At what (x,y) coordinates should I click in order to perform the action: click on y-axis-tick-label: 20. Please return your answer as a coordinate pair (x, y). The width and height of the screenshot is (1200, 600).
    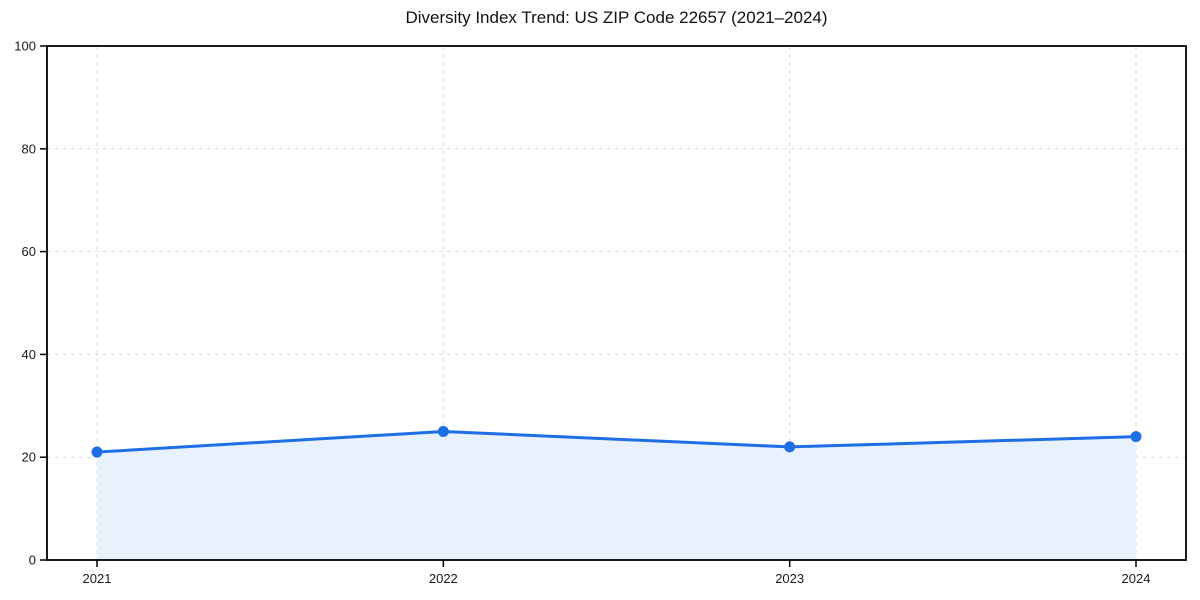
    Looking at the image, I should click on (29, 457).